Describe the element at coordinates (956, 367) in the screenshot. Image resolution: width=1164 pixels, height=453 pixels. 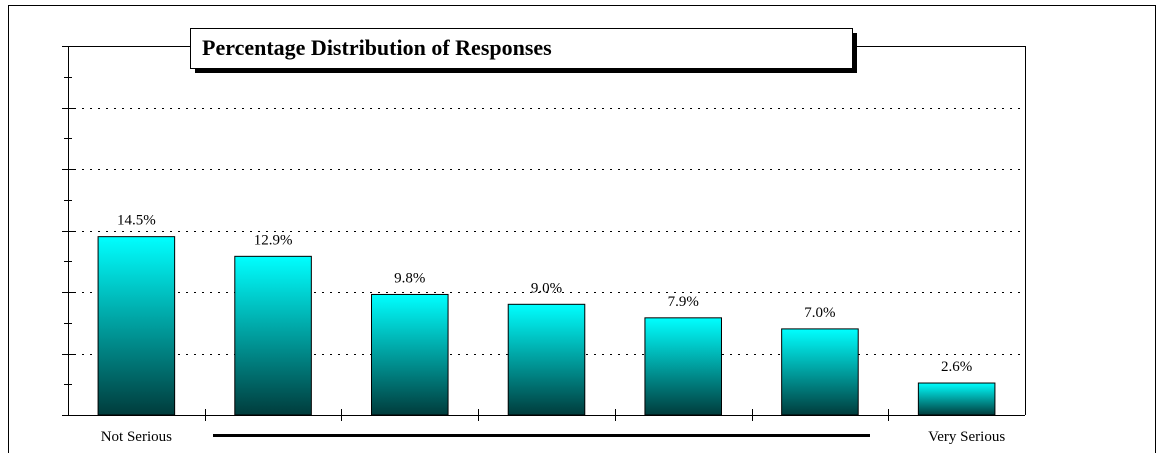
I see `value-label: 2.6%` at that location.